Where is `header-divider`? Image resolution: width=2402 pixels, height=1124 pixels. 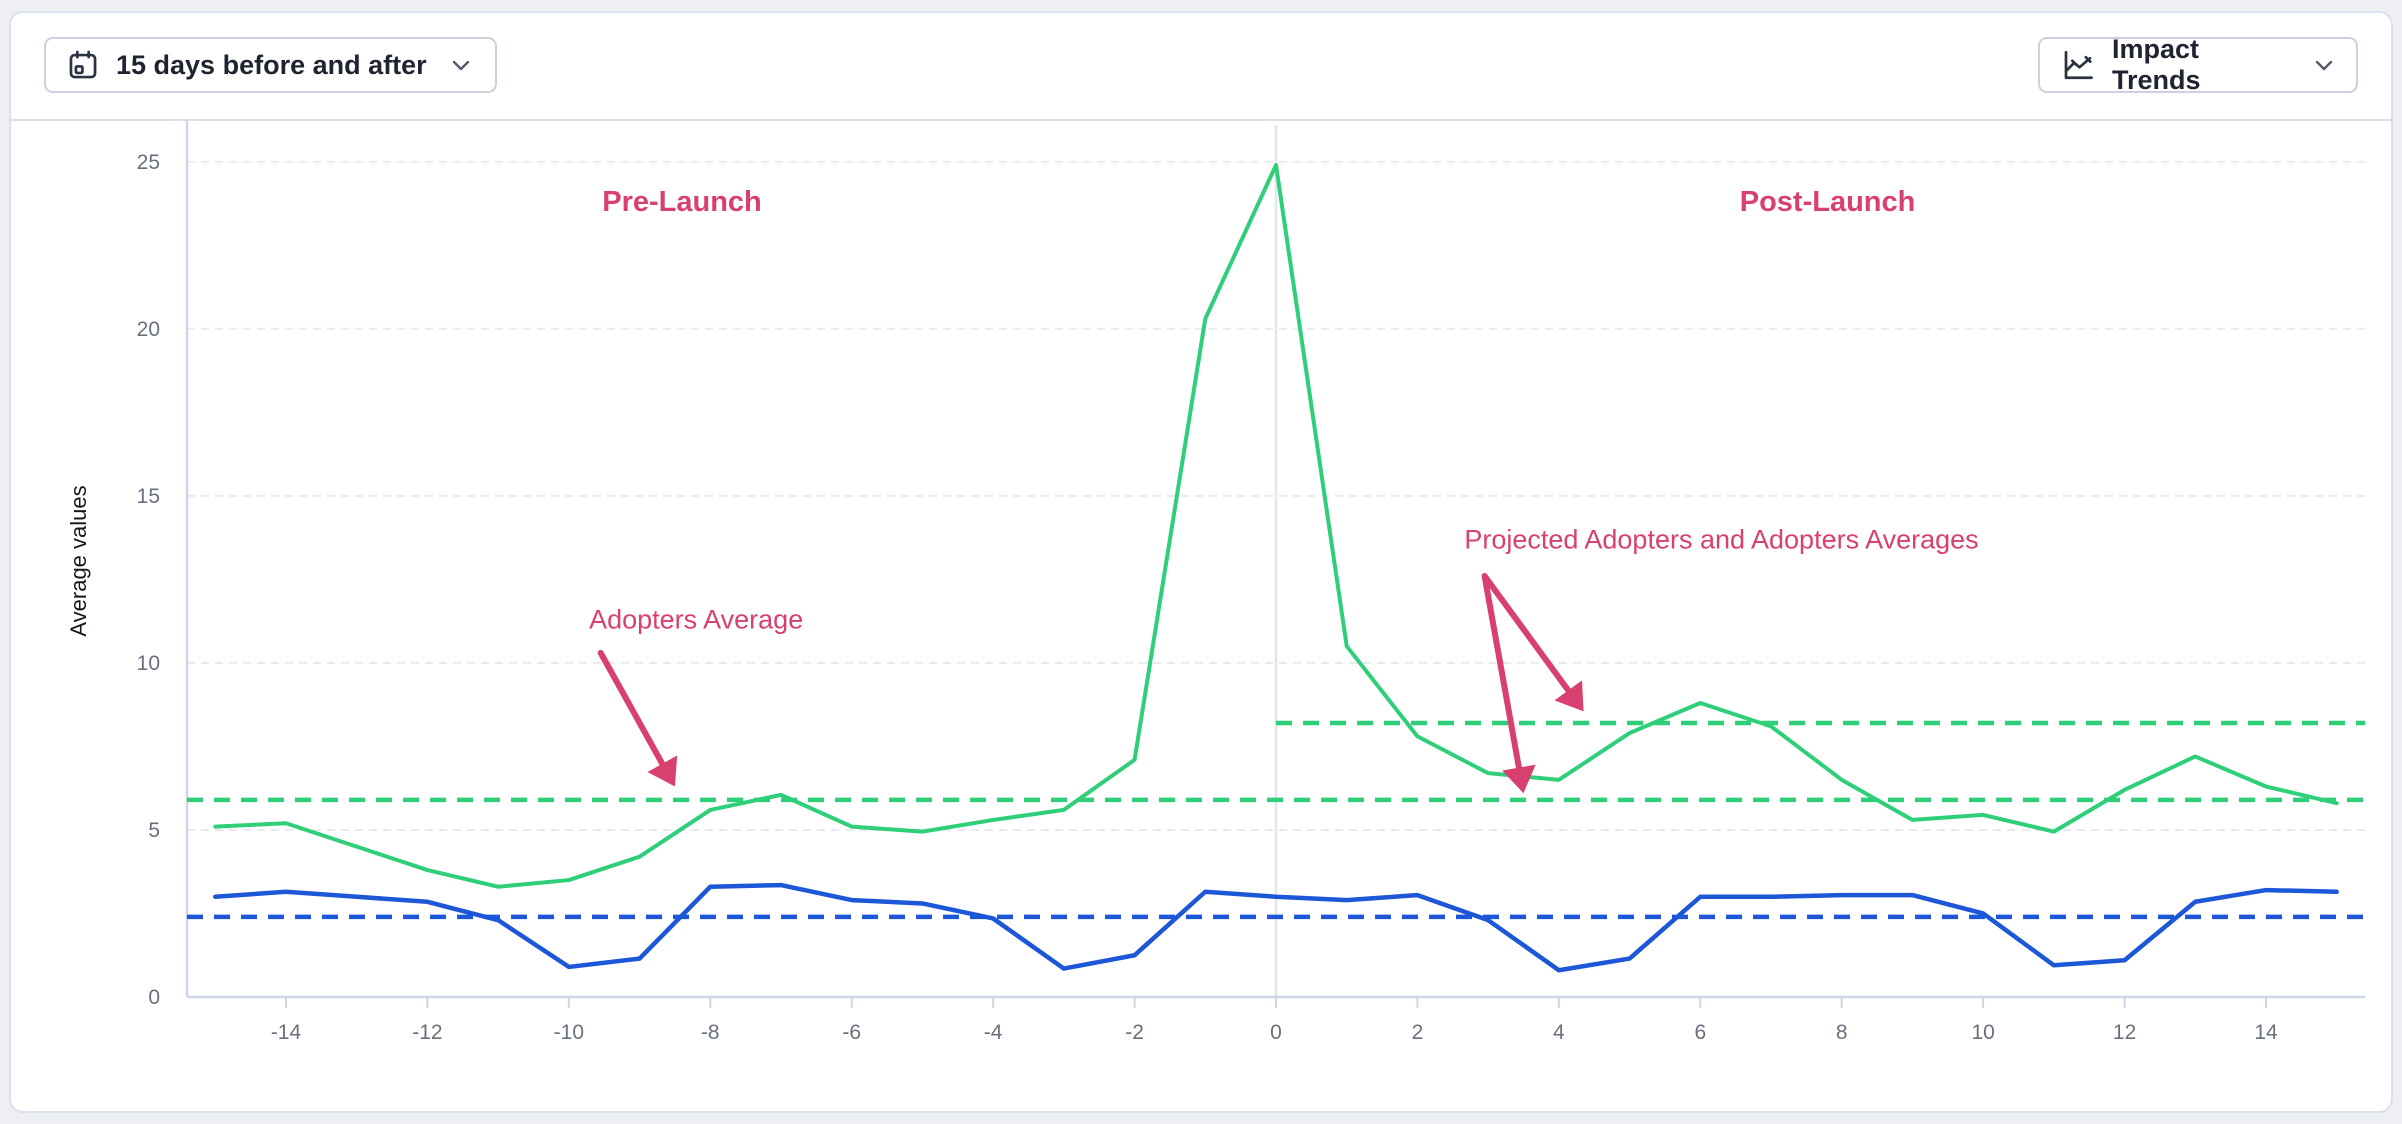 header-divider is located at coordinates (1201, 120).